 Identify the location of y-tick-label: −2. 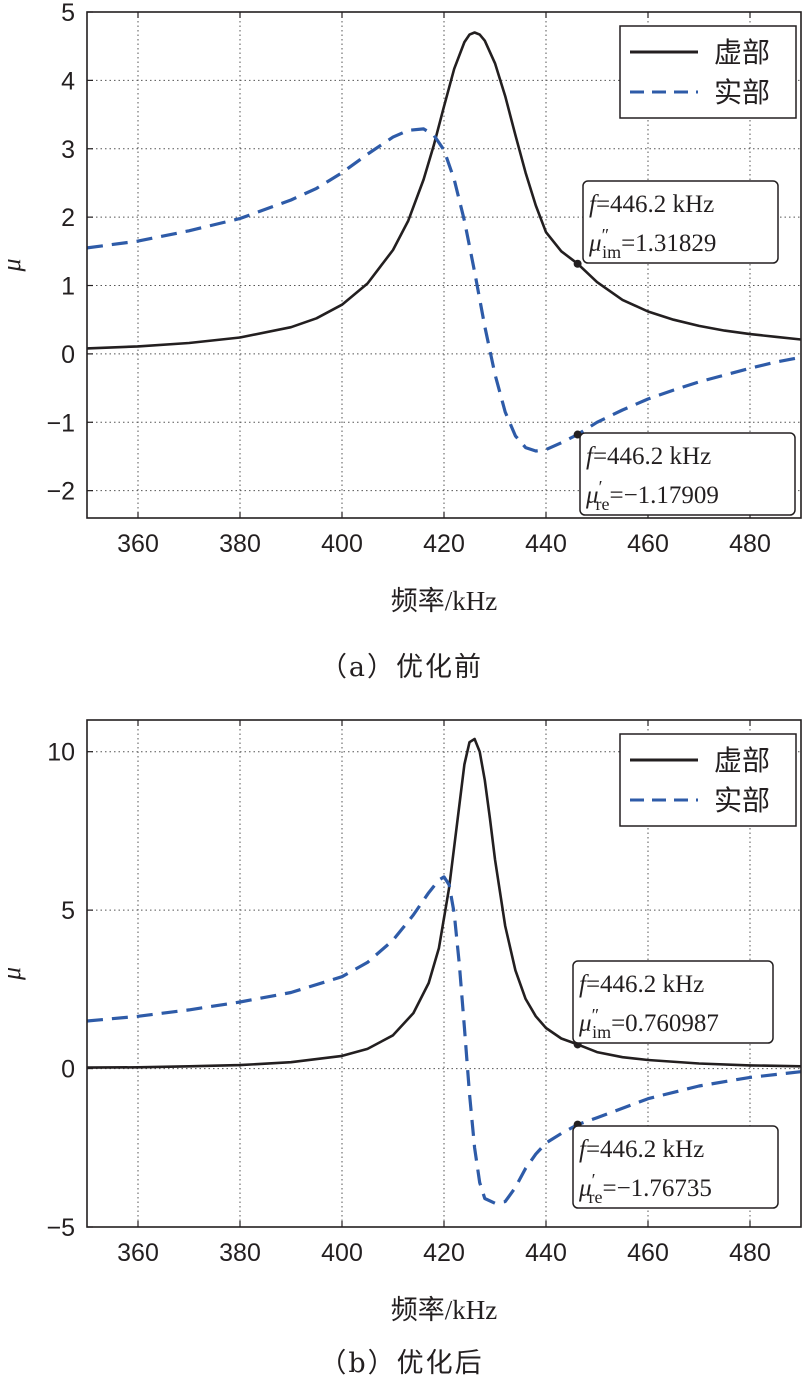
(60, 492).